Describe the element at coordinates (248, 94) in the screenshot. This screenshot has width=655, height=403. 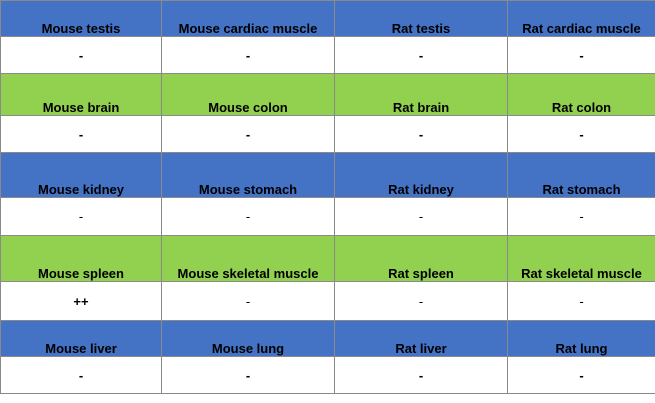
I see `tissue-label-mouse-colon: Mouse colon` at that location.